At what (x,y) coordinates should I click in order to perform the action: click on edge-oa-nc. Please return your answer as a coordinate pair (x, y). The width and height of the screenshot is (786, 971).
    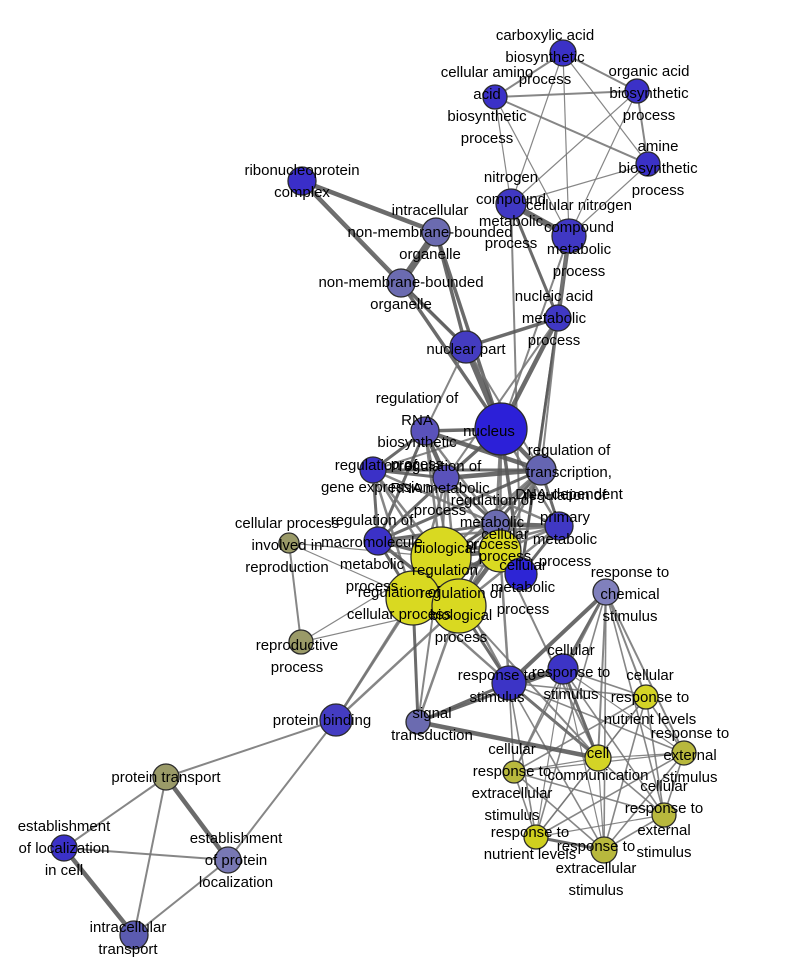
    Looking at the image, I should click on (574, 147).